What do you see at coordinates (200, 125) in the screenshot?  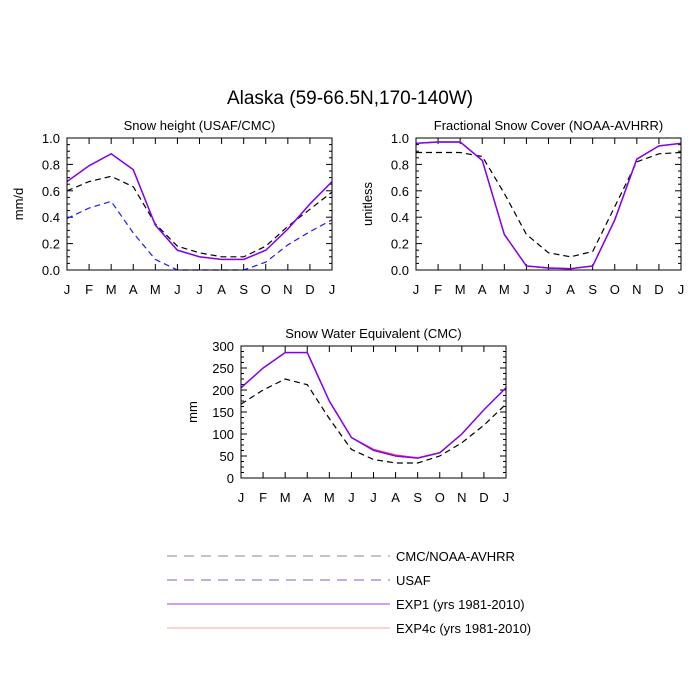 I see `chart-title: Snow height (USAF/CMC)` at bounding box center [200, 125].